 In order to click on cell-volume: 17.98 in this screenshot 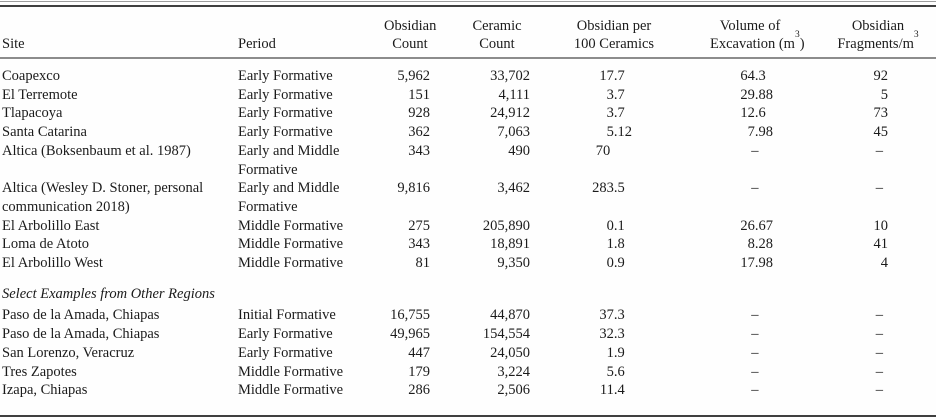, I will do `click(756, 263)`.